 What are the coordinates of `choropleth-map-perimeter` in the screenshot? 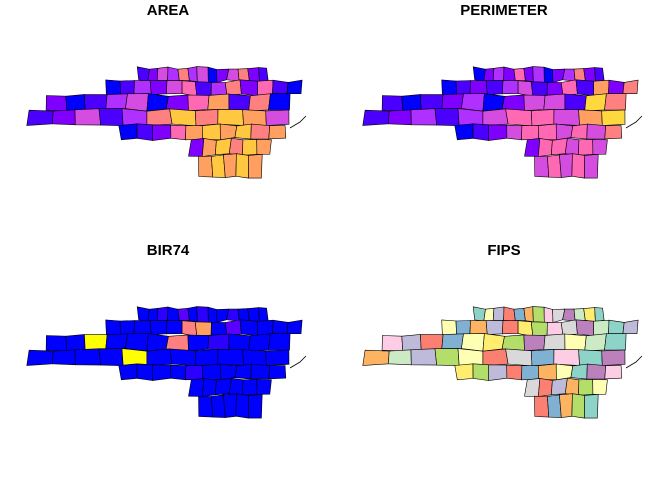 It's located at (502, 122).